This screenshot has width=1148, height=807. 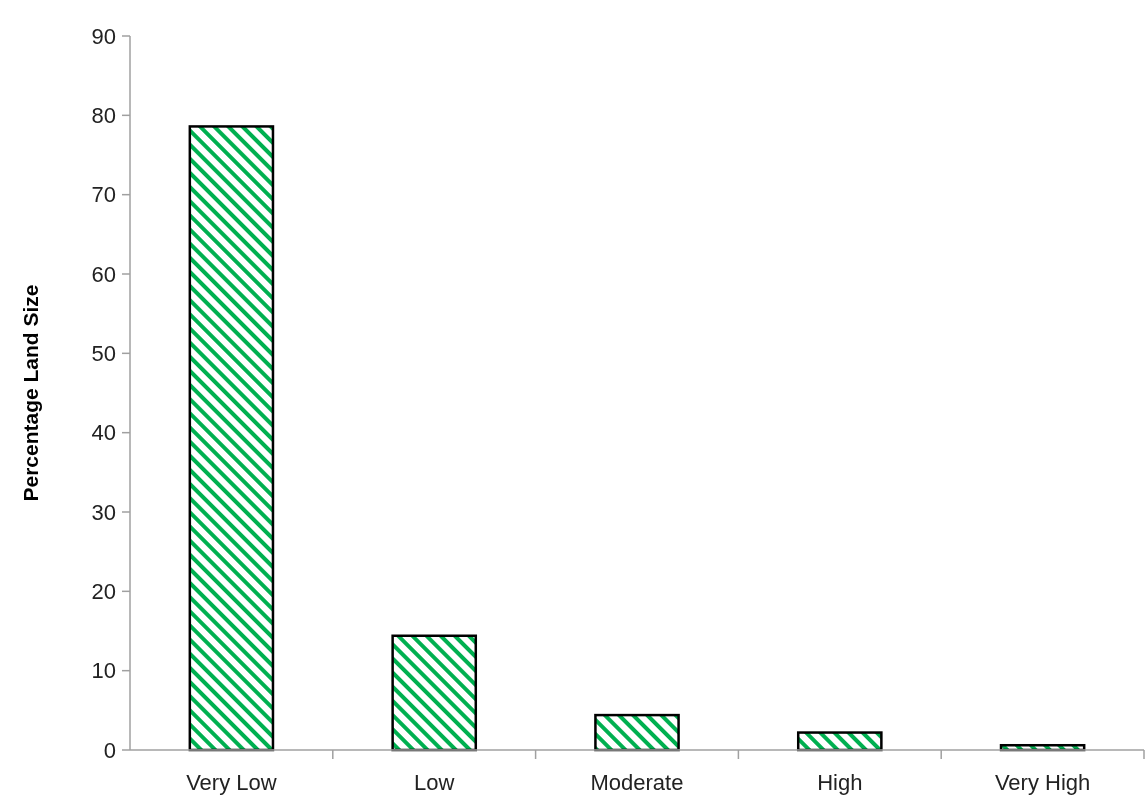 What do you see at coordinates (103, 116) in the screenshot?
I see `y-tick-label: 80` at bounding box center [103, 116].